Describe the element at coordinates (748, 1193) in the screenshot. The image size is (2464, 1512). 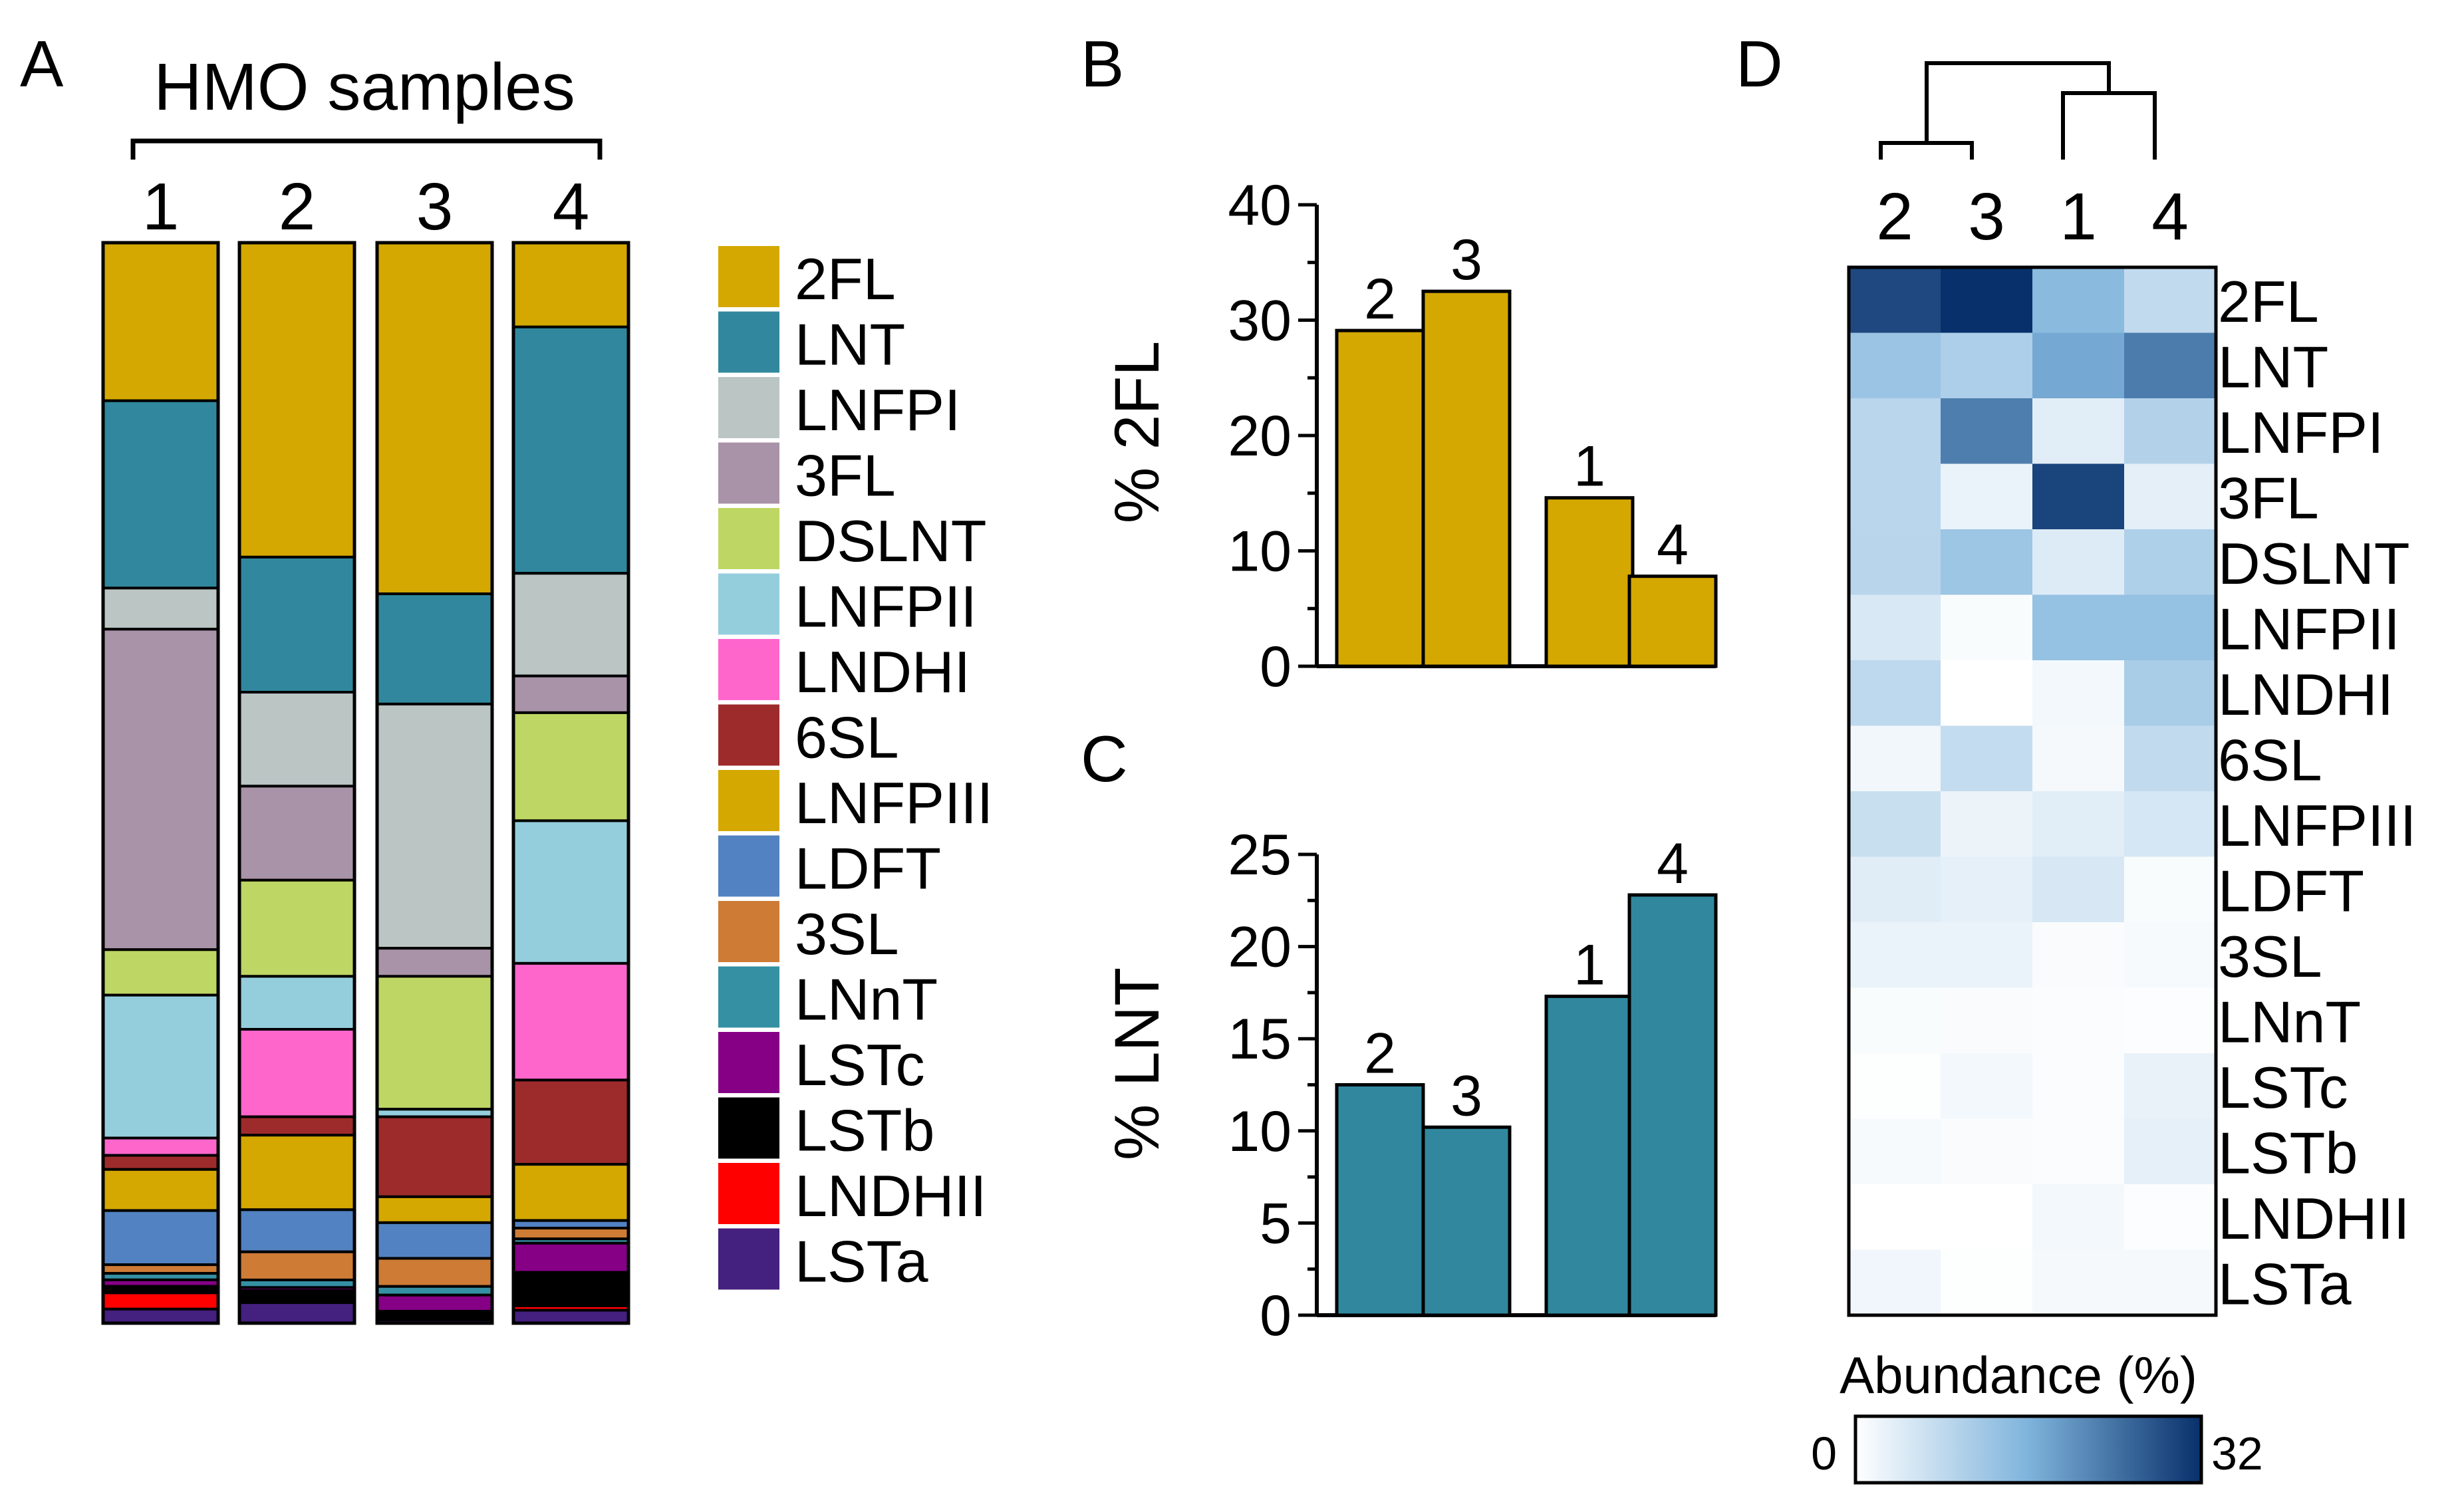
I see `legend-swatch-lndhii` at that location.